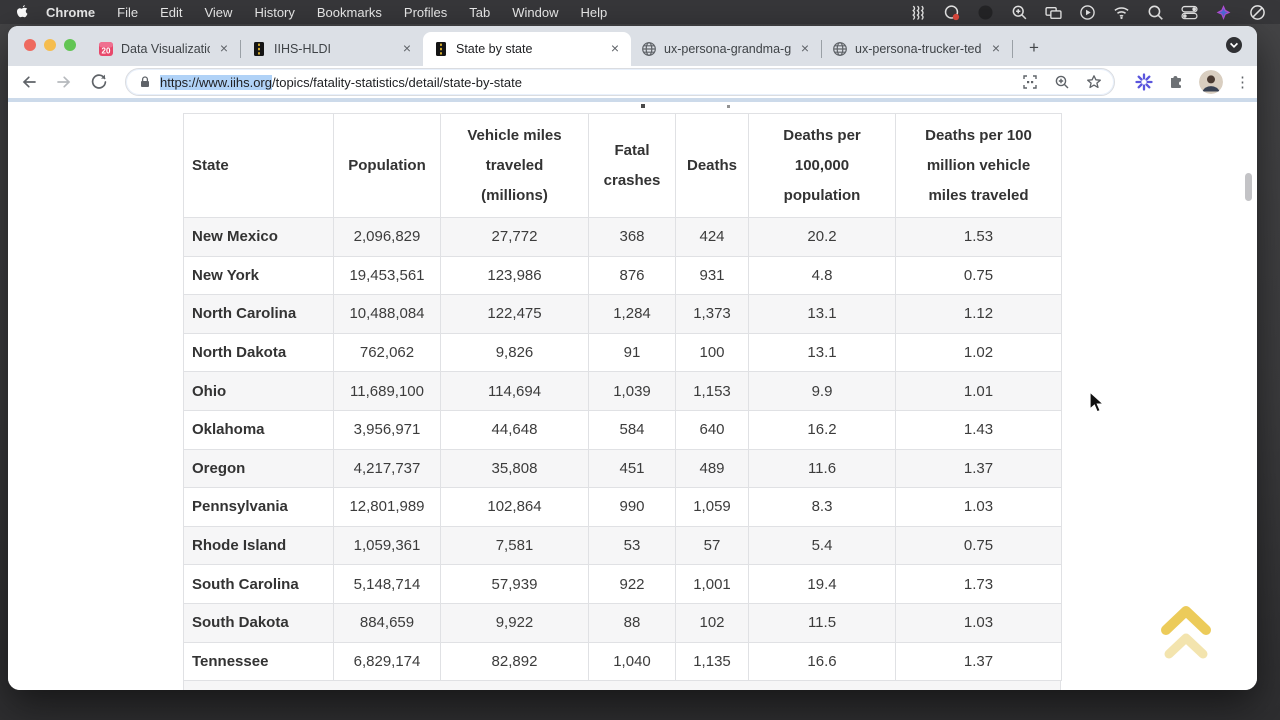 The width and height of the screenshot is (1280, 720). What do you see at coordinates (1030, 82) in the screenshot?
I see `screen-capture-icon` at bounding box center [1030, 82].